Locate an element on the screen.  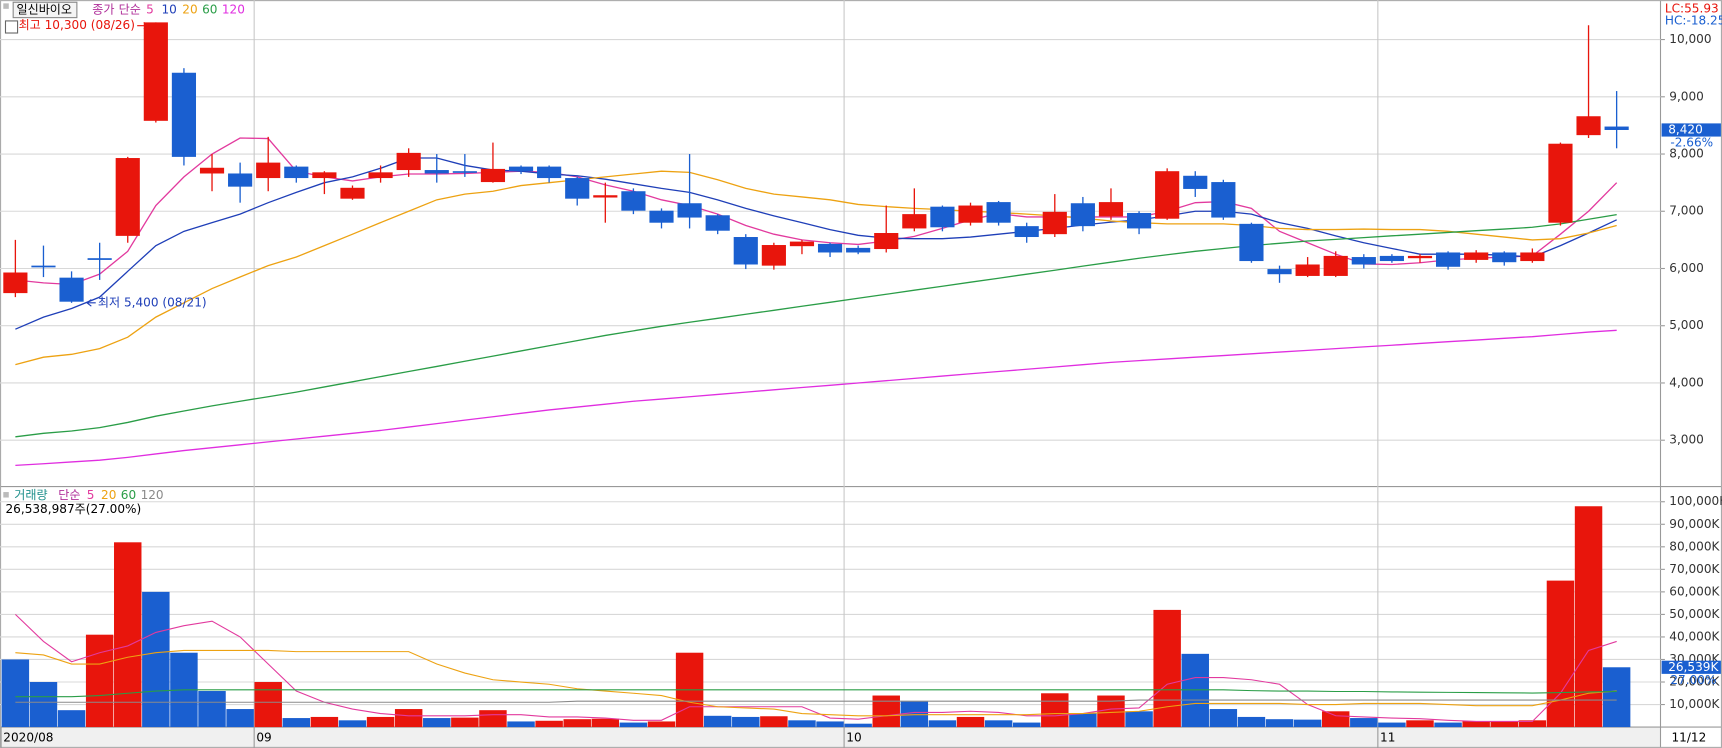
volume-title: 거래량 is located at coordinates (30, 495).